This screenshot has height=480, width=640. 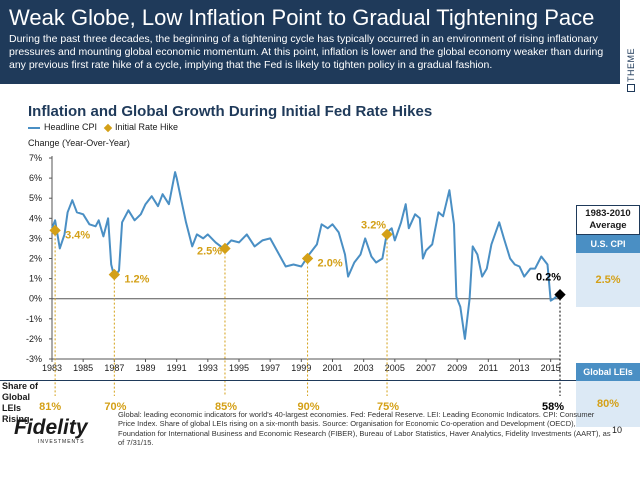 What do you see at coordinates (35, 259) in the screenshot?
I see `y-tick-label: 2%` at bounding box center [35, 259].